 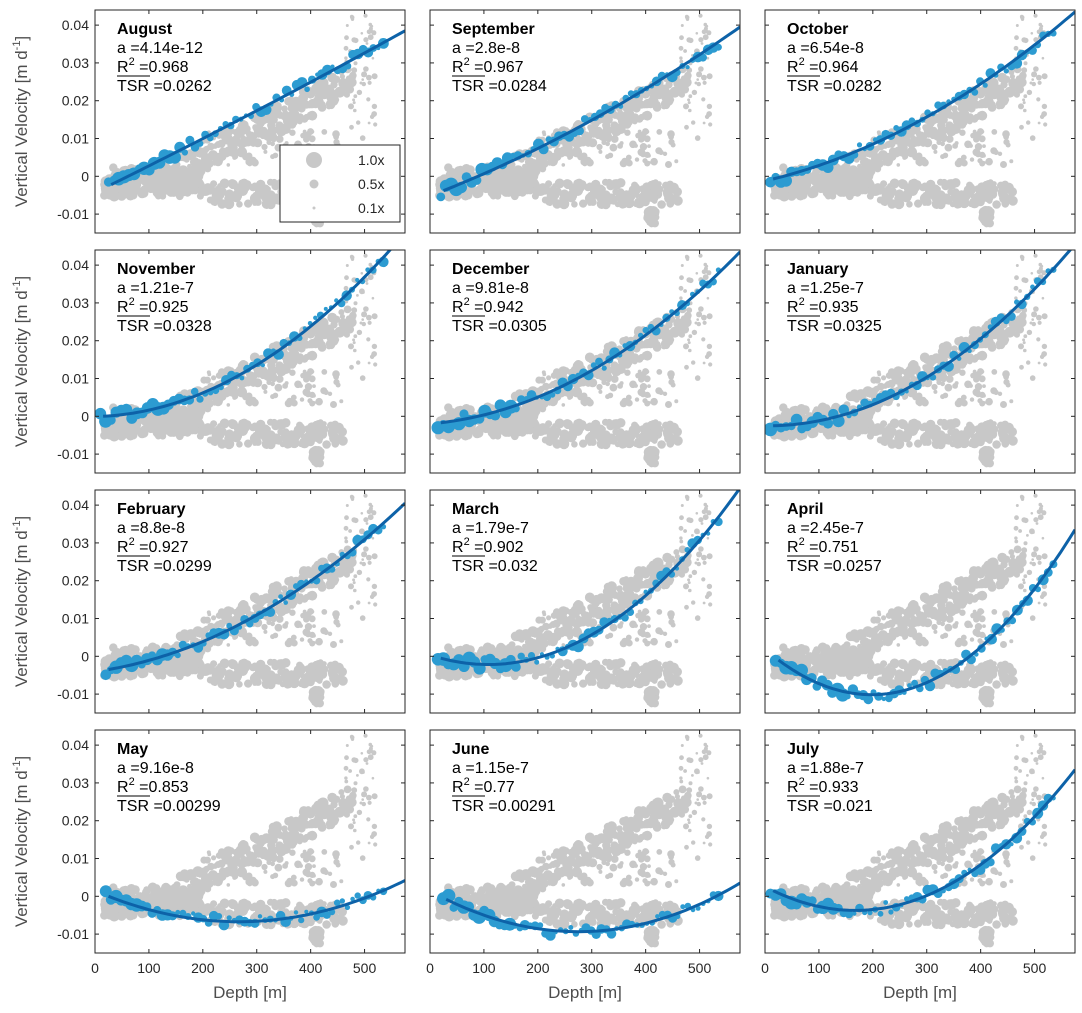 I want to click on month-title: September, so click(x=493, y=29).